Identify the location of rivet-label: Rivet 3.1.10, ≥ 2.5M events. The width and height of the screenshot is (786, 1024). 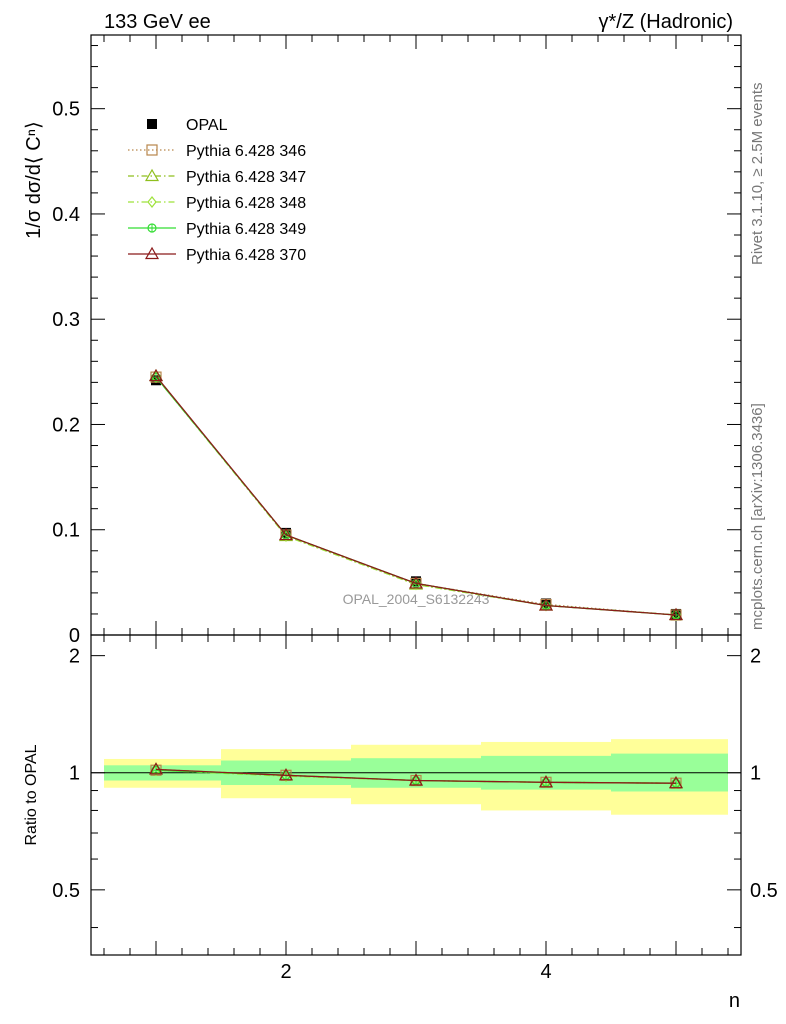
(757, 174).